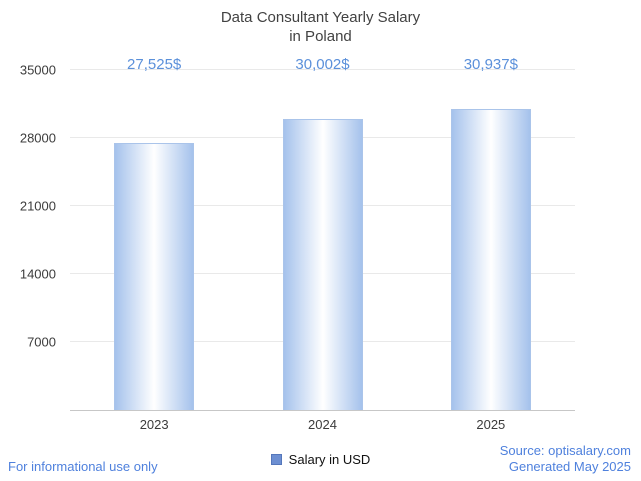 The image size is (641, 481). Describe the element at coordinates (320, 17) in the screenshot. I see `chart-title-line1: Data Consultant Yearly Salary` at that location.